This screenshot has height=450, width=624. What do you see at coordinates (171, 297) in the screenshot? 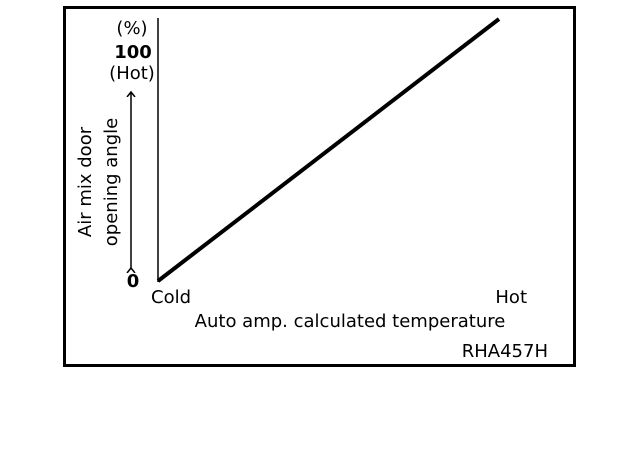
I see `x-tick-label: Cold` at bounding box center [171, 297].